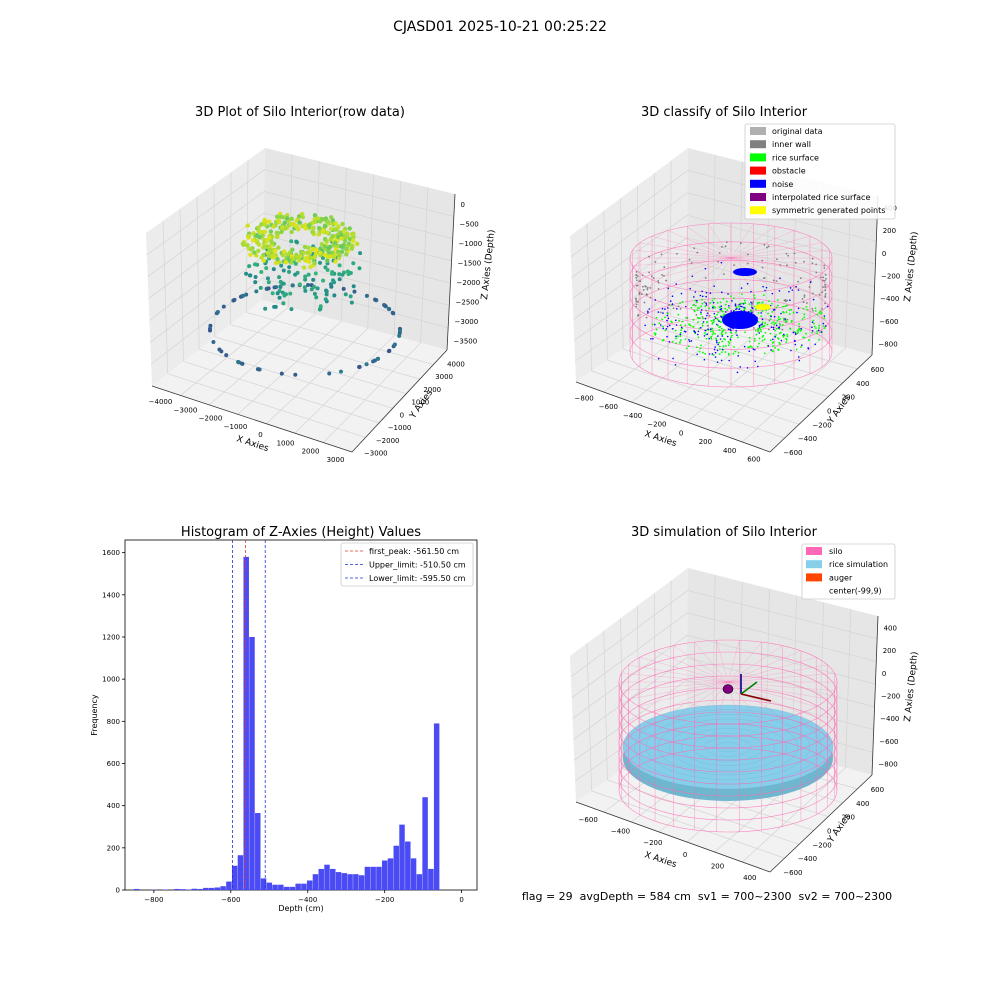 Image resolution: width=1000 pixels, height=1000 pixels. I want to click on legend-label: original data, so click(797, 131).